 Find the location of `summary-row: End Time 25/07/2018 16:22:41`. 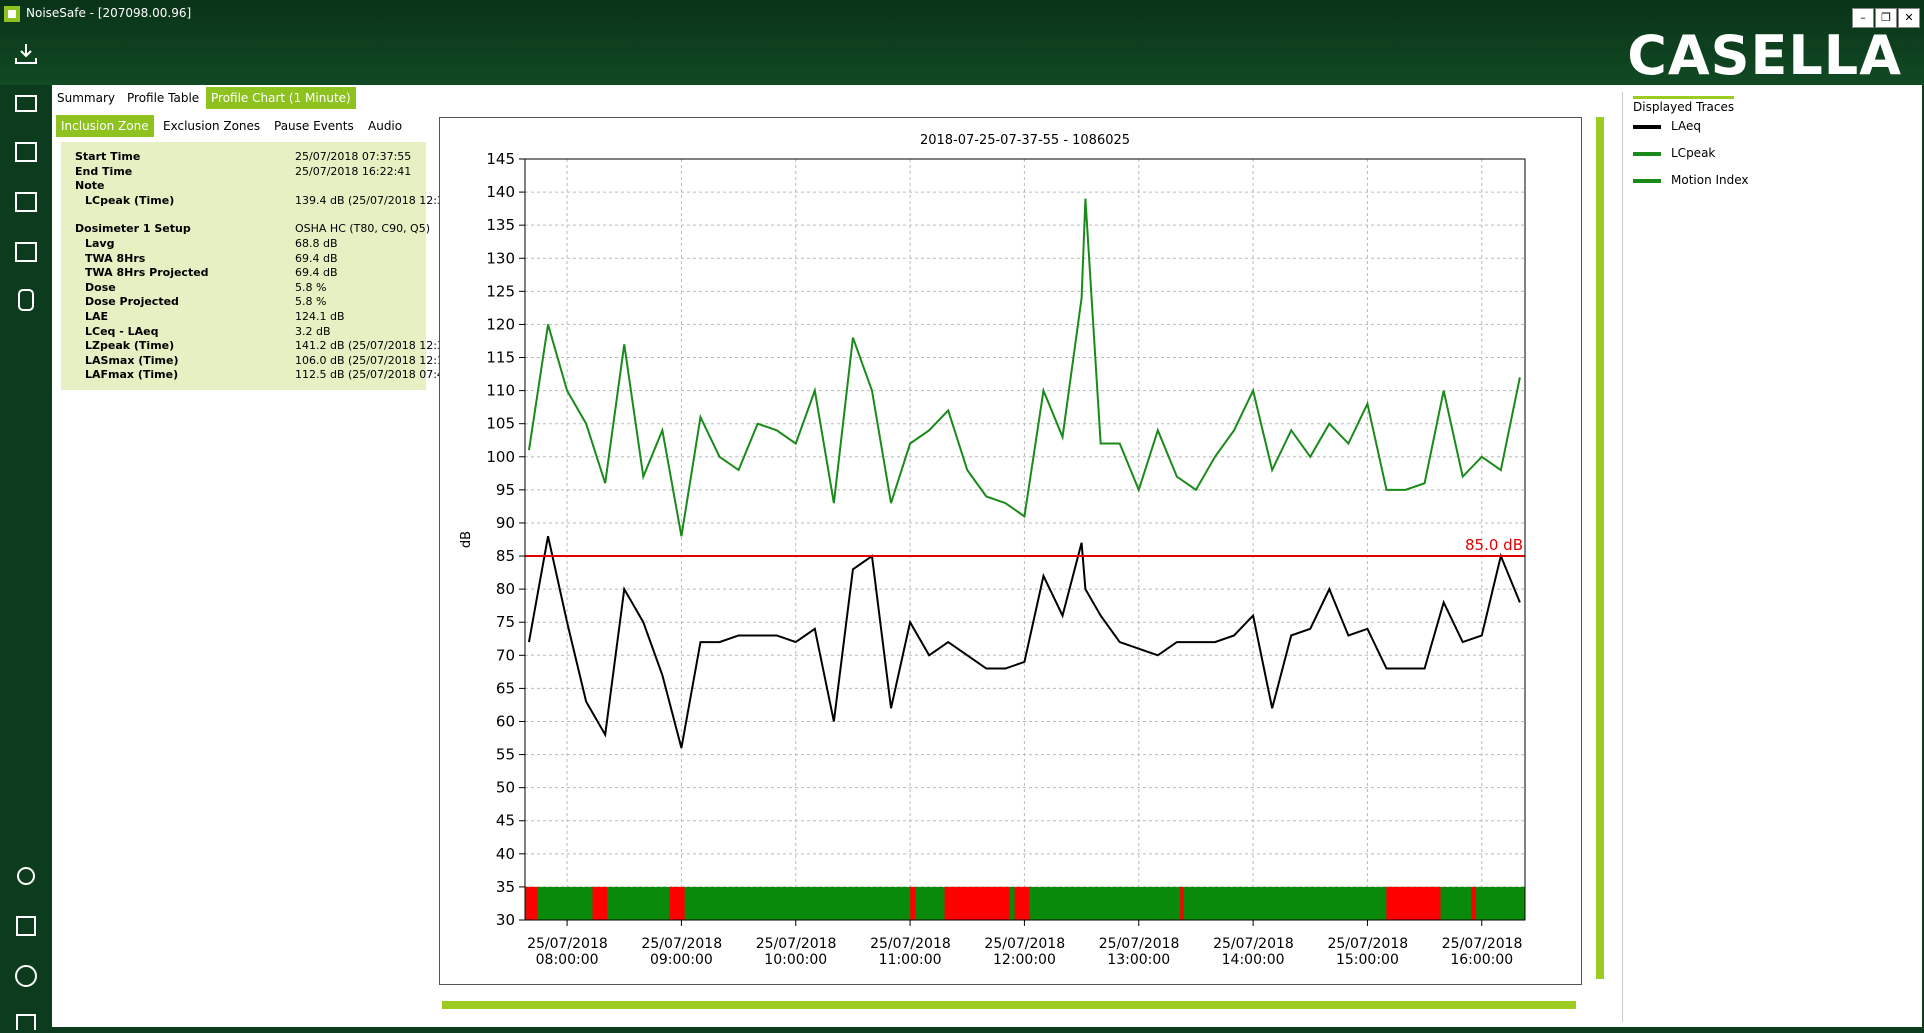

summary-row: End Time 25/07/2018 16:22:41 is located at coordinates (245, 172).